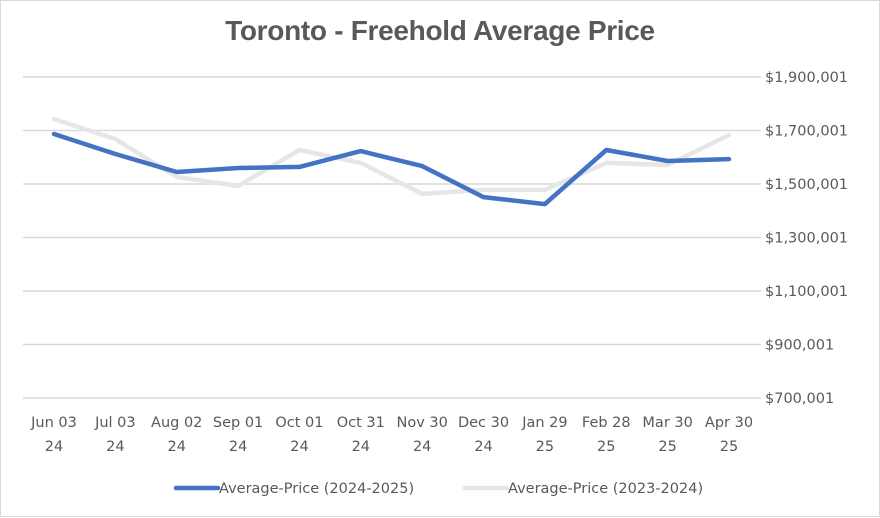  I want to click on legend-label: Average-Price (2024-2025), so click(316, 489).